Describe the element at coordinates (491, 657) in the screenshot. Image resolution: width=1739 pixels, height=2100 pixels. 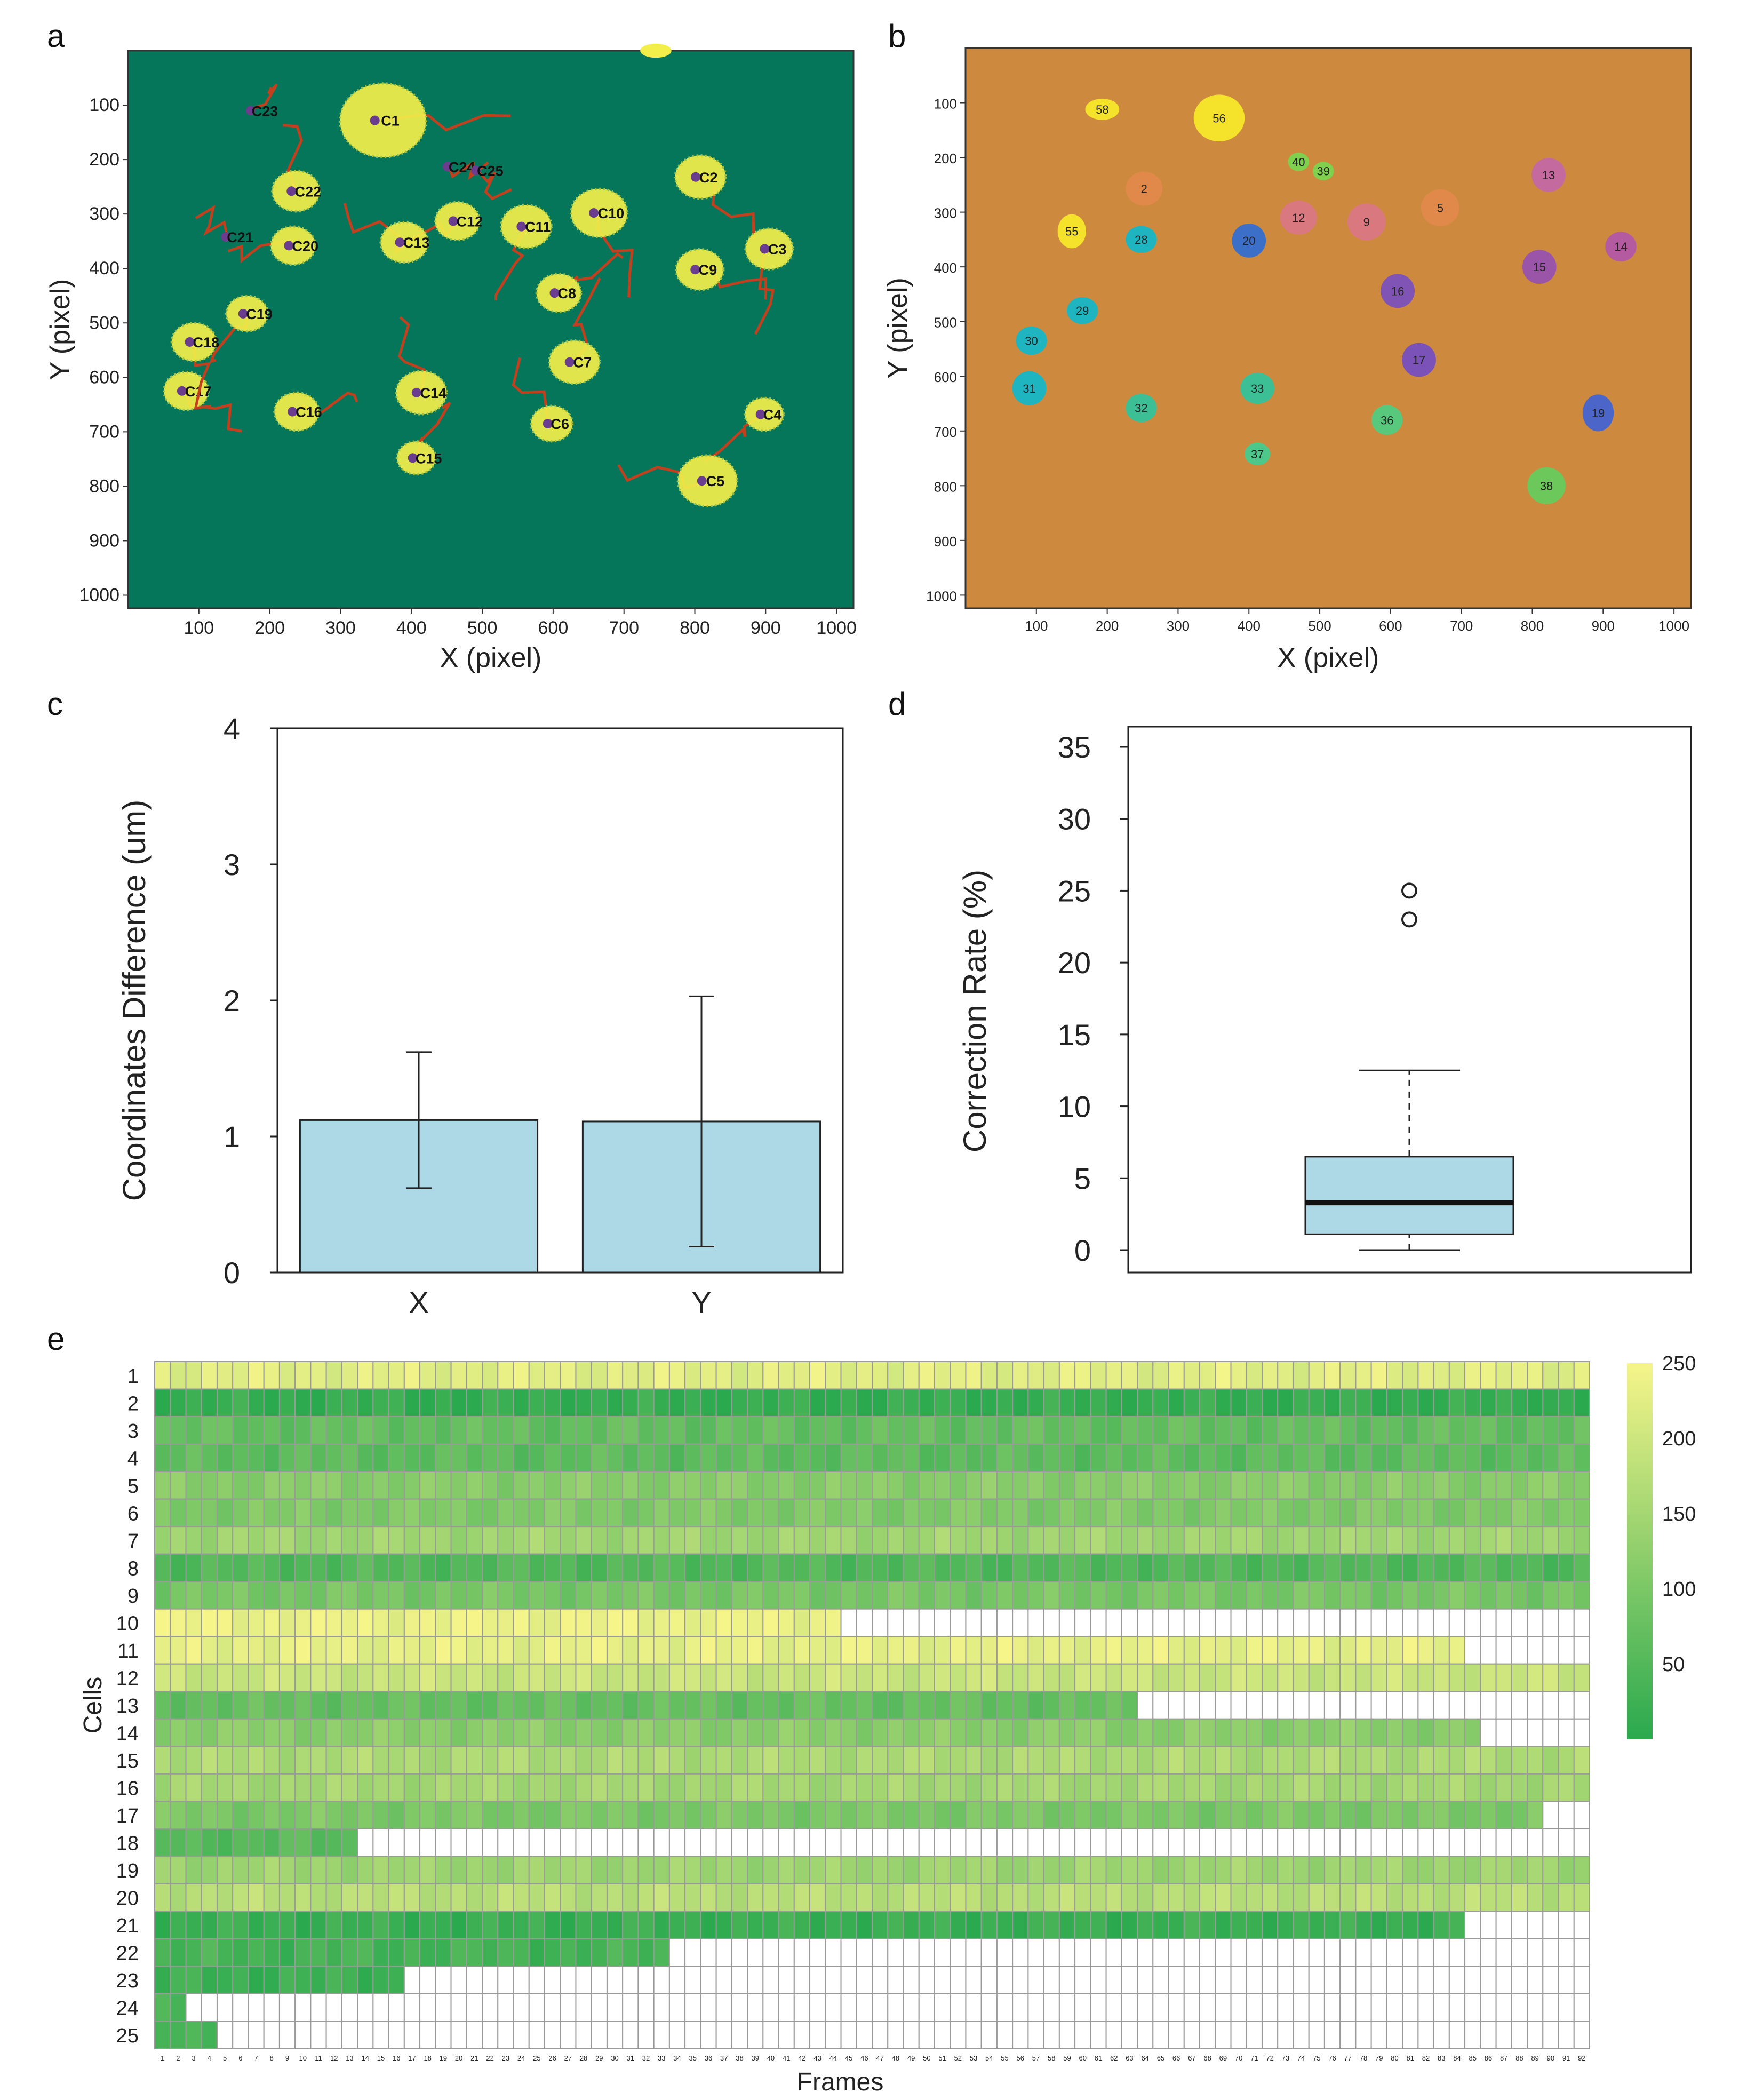
I see `x-axis-label: X (pixel)` at that location.